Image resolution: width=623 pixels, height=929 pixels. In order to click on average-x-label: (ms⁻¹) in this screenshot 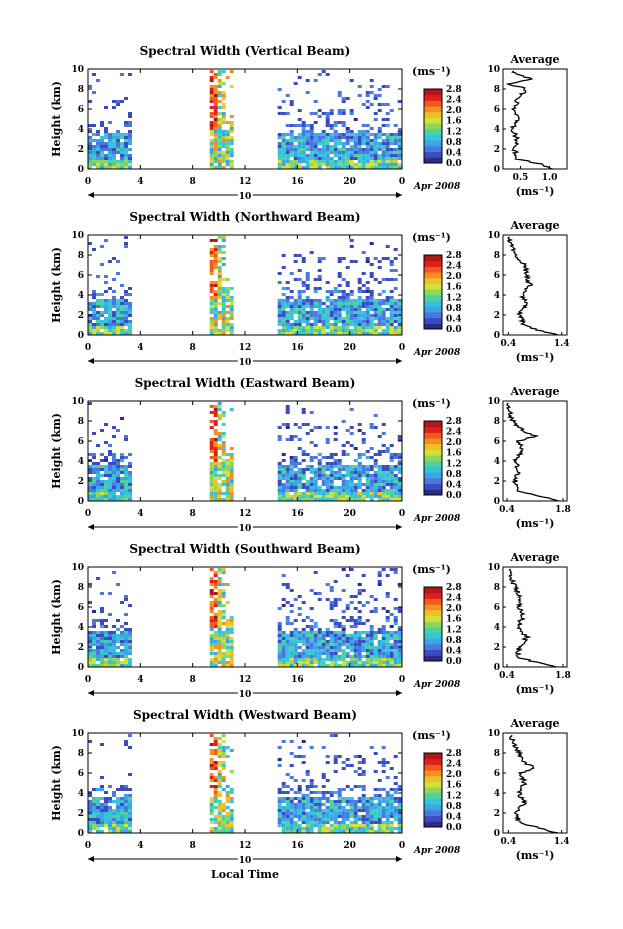, I will do `click(535, 855)`.